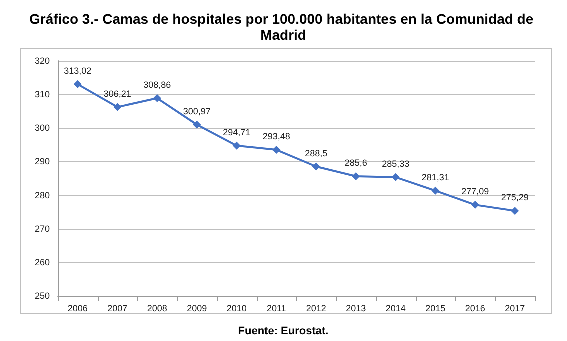 The height and width of the screenshot is (341, 567). What do you see at coordinates (316, 309) in the screenshot?
I see `x-tick-label: 2012` at bounding box center [316, 309].